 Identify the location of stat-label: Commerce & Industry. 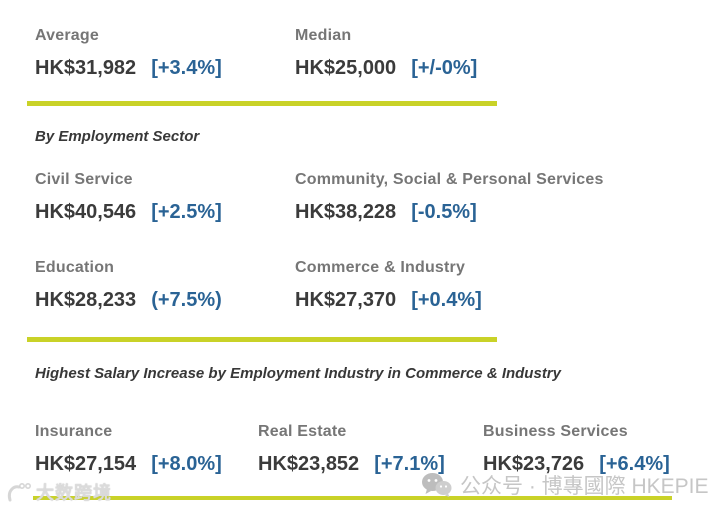
(380, 267).